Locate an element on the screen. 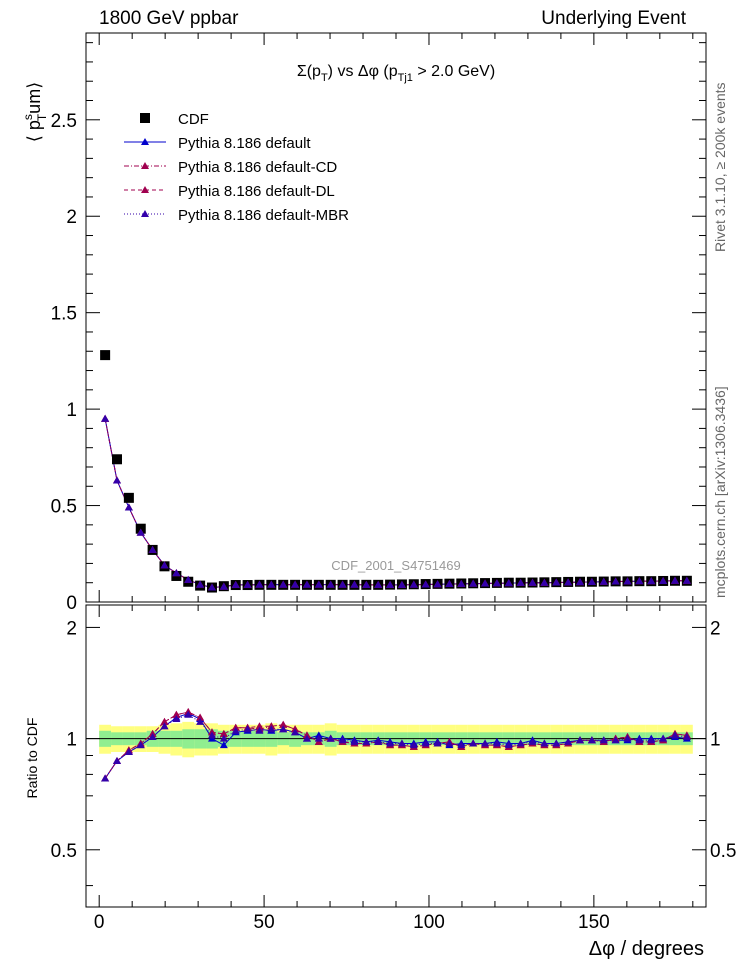 The height and width of the screenshot is (972, 746). legend-label: Pythia 8.186 default-DL is located at coordinates (256, 191).